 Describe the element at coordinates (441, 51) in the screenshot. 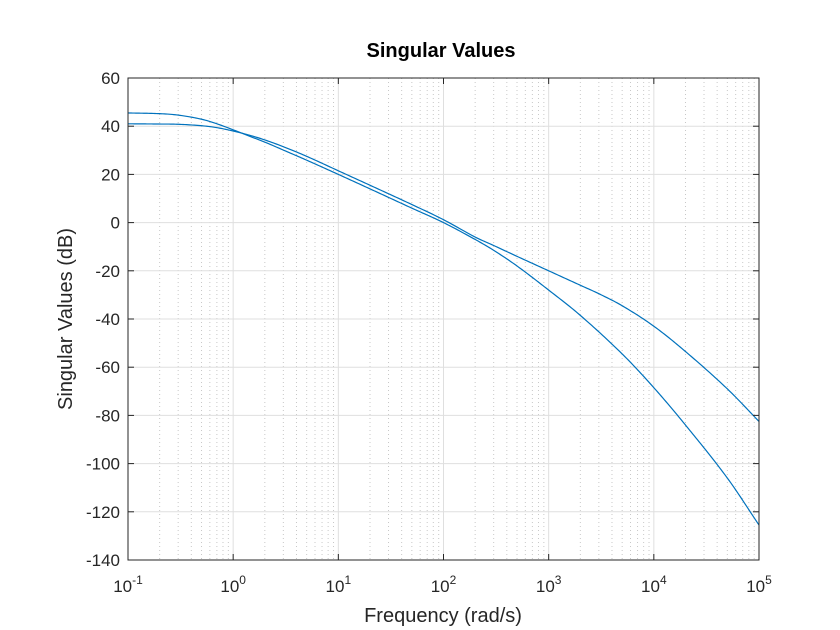

I see `chart-title: Singular Values` at that location.